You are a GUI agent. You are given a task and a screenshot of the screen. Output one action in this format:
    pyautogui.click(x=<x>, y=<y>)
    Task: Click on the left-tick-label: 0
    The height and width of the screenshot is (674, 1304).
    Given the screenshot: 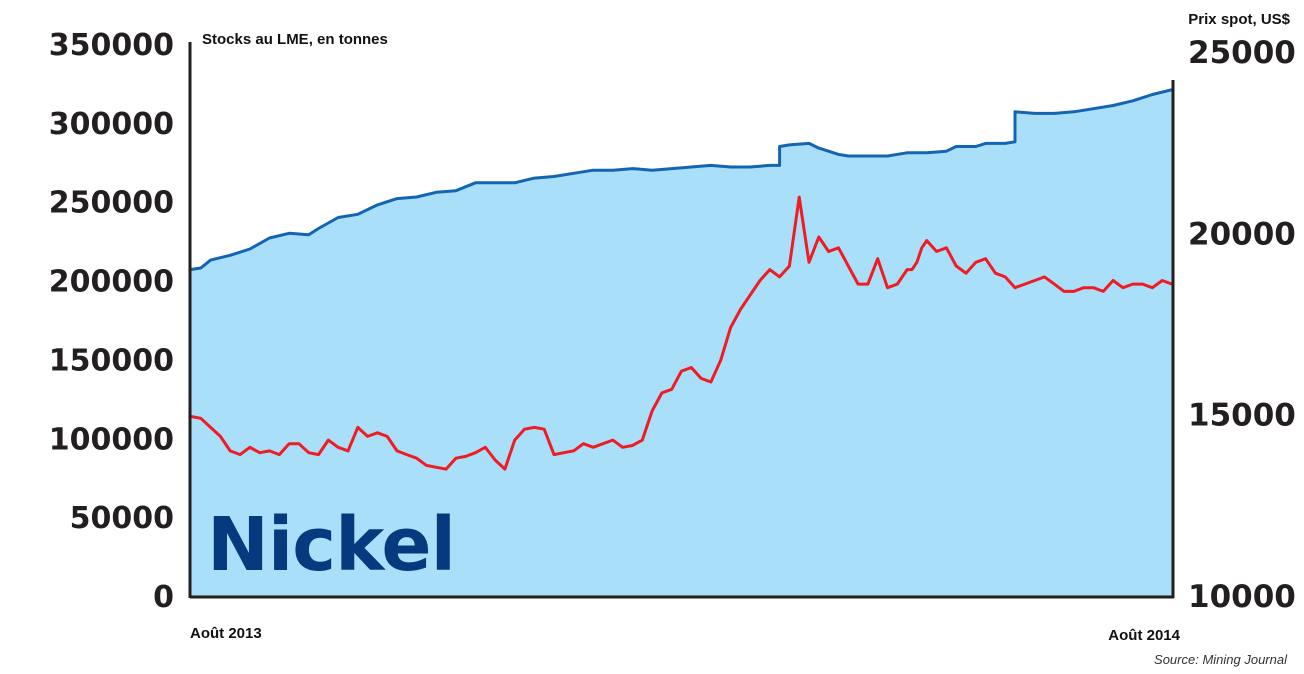 What is the action you would take?
    pyautogui.click(x=163, y=597)
    